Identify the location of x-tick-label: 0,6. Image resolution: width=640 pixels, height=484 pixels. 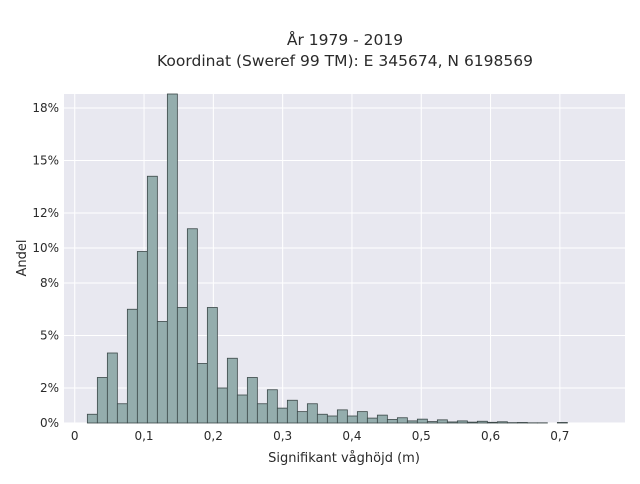
(490, 436).